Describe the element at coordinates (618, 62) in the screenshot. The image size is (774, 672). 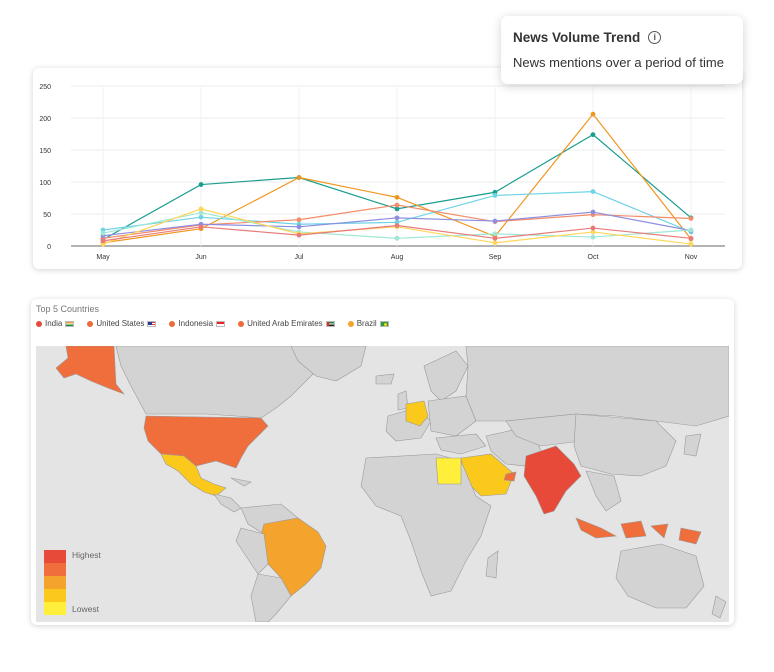
I see `tooltip-subtitle: News mentions over a period of time` at that location.